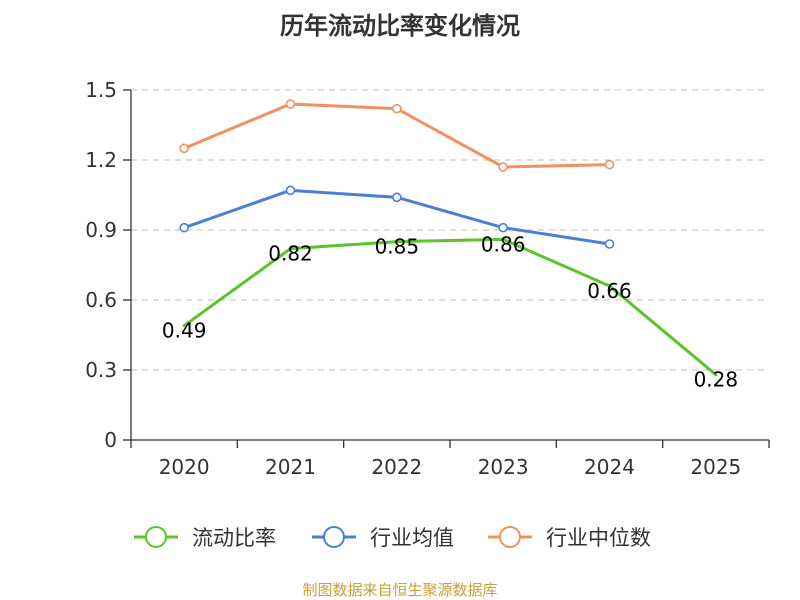 The image size is (800, 600). What do you see at coordinates (716, 380) in the screenshot?
I see `data-label: 0.28` at bounding box center [716, 380].